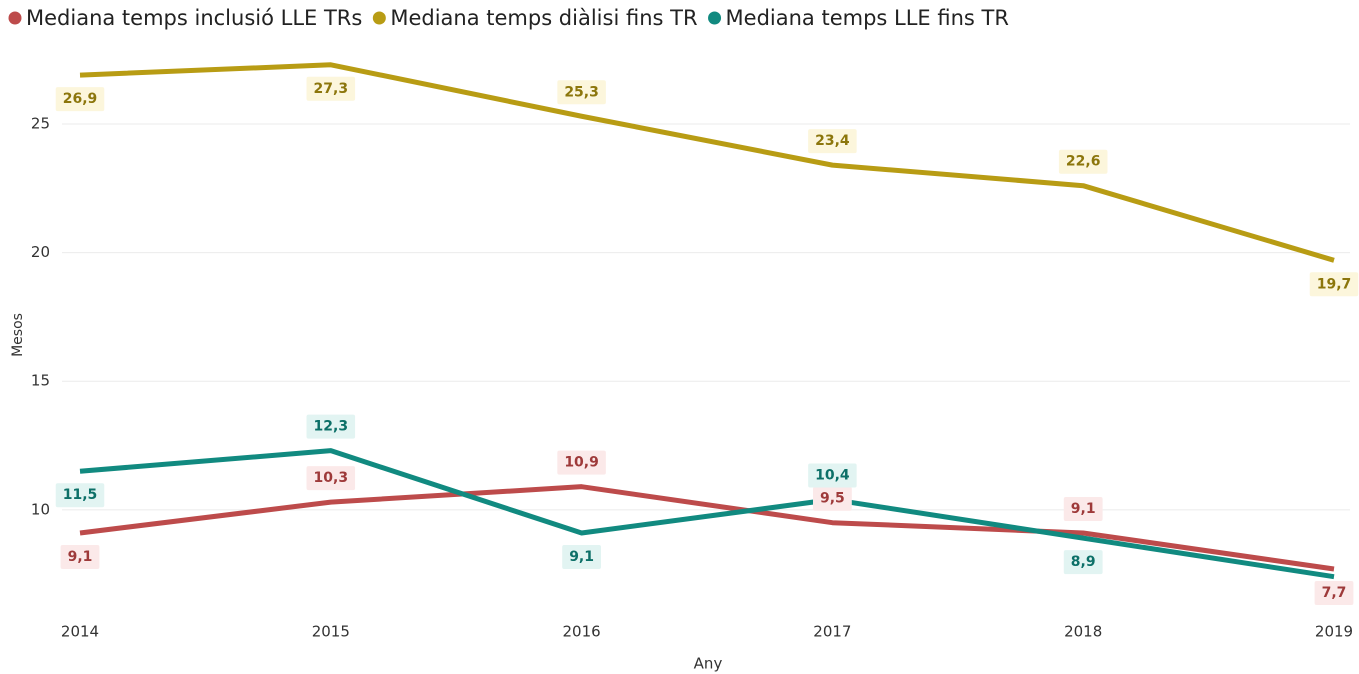 The image size is (1359, 674). I want to click on data-label-text: 25,3, so click(581, 92).